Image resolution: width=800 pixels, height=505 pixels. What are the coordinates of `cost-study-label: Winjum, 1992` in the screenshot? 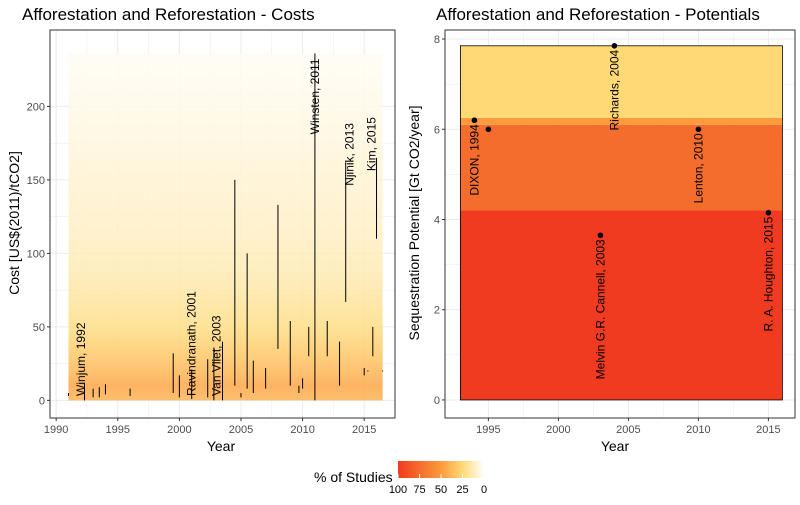 It's located at (81, 359).